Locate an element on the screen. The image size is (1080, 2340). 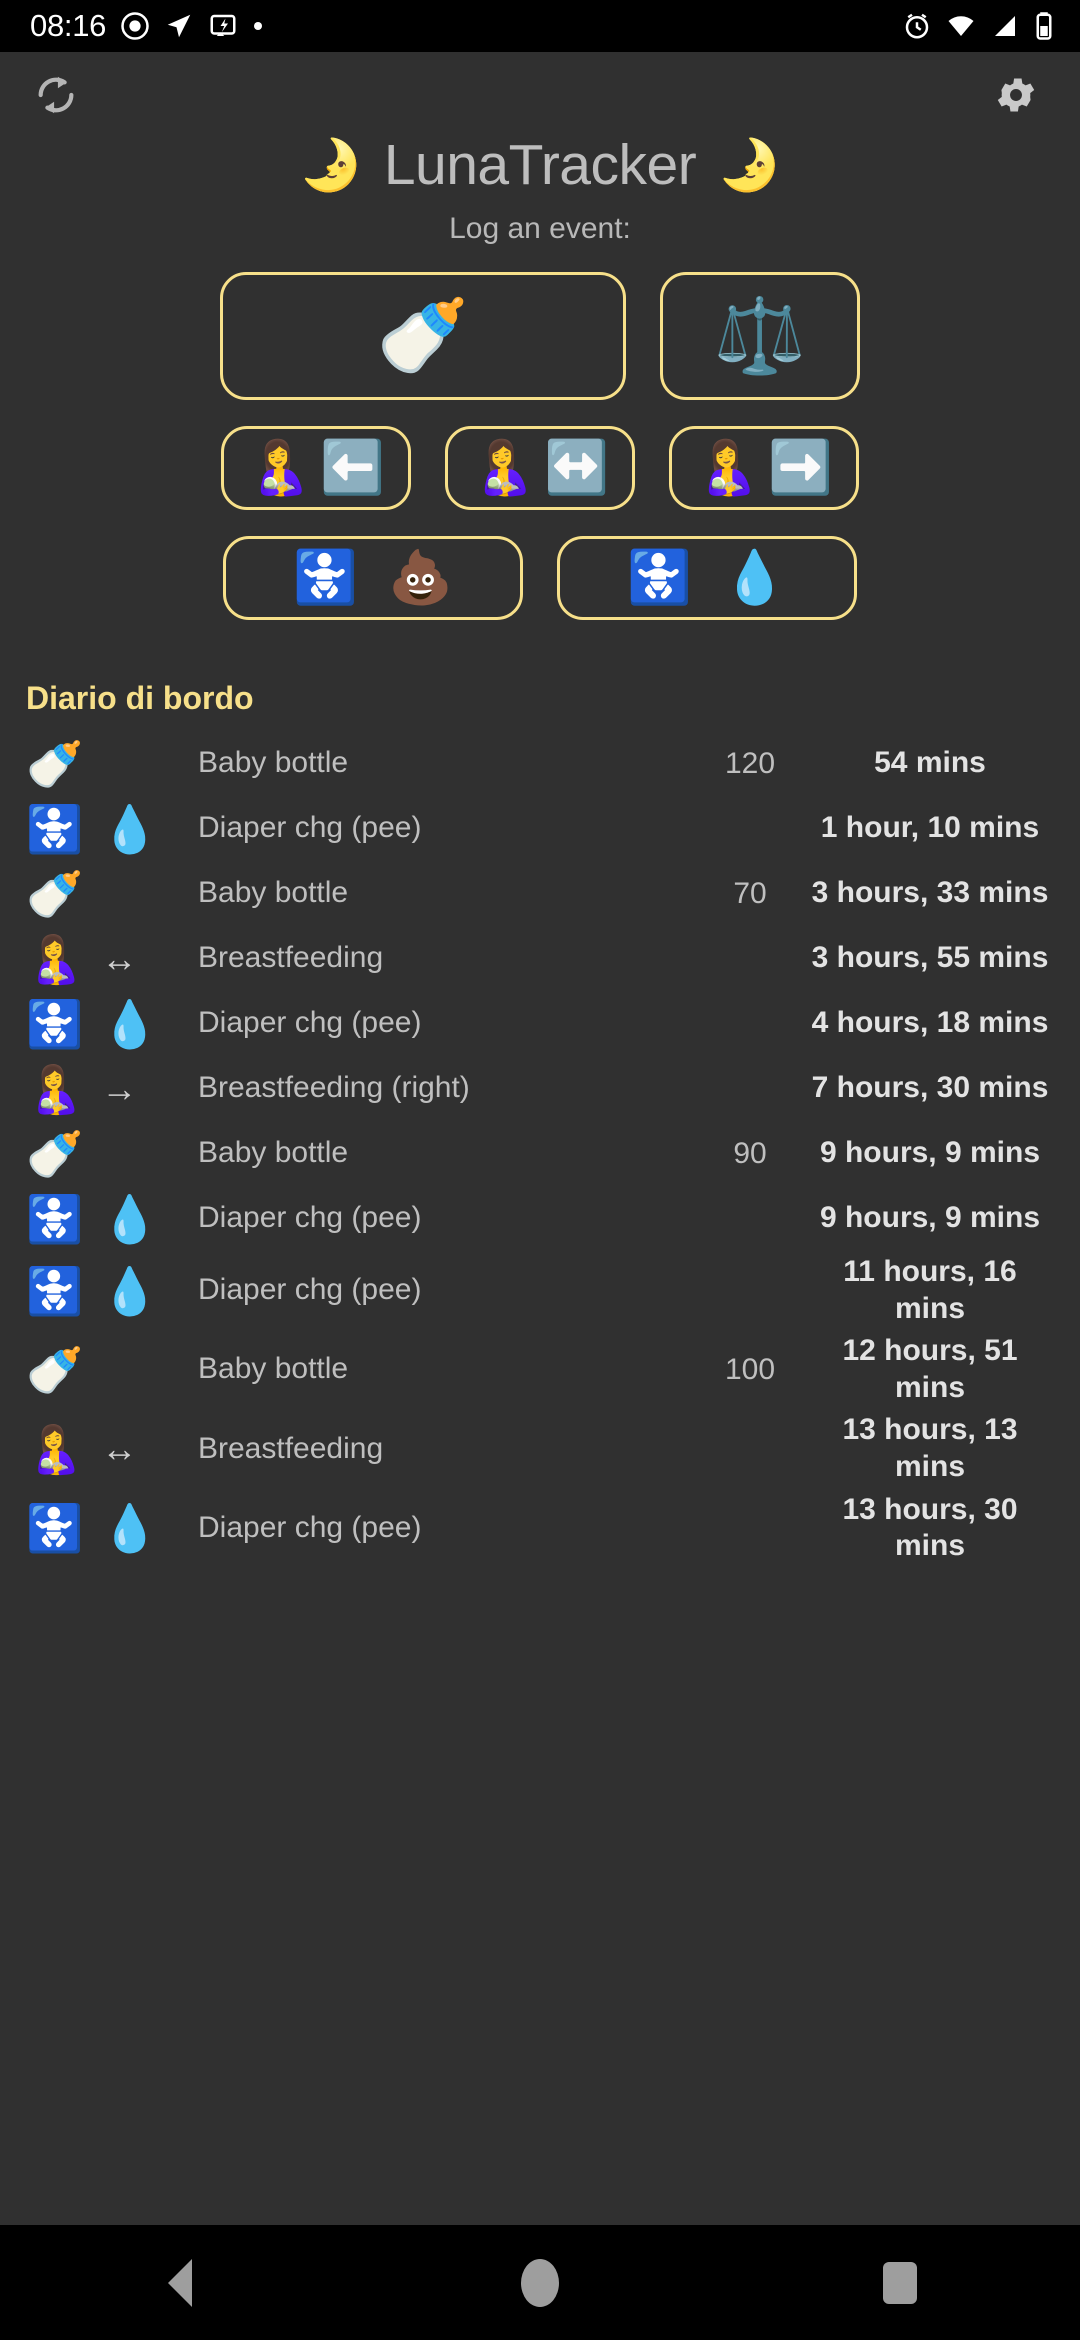
log-row-amount: 120 is located at coordinates (750, 763).